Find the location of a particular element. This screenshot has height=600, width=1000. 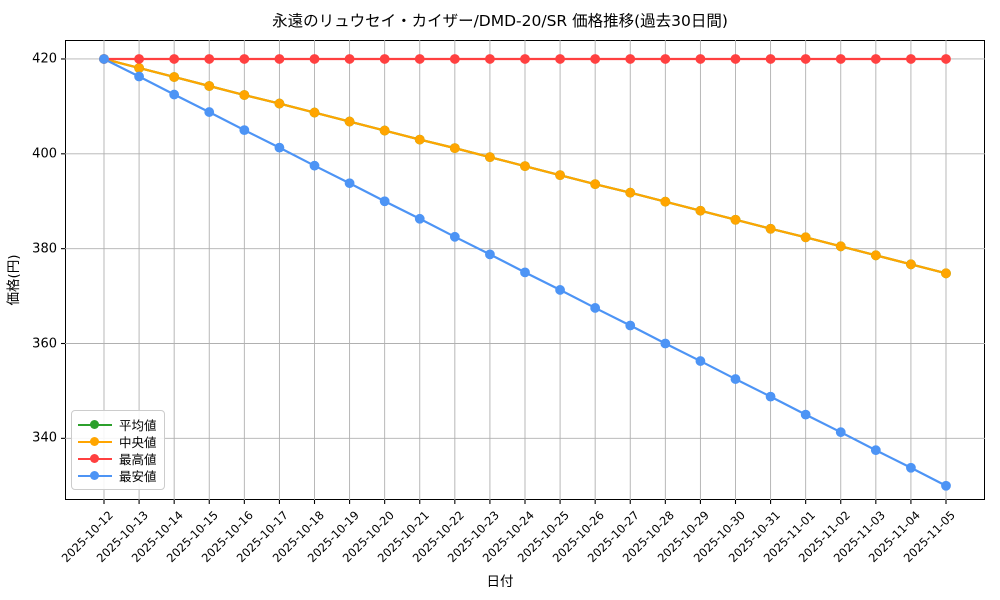

chart-title: 永遠のリュウセイ・カイザー/DMD-20/SR 価格推移(過去30日間) is located at coordinates (500, 21).